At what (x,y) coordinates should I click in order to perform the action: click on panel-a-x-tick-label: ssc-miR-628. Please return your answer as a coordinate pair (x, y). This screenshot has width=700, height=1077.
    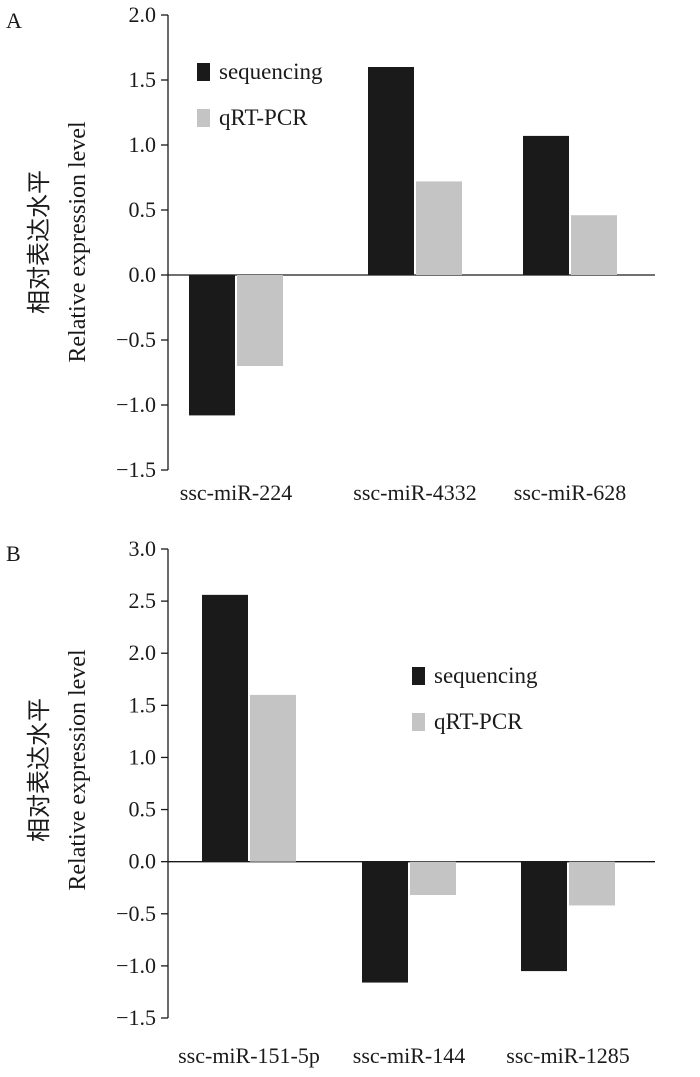
    Looking at the image, I should click on (570, 492).